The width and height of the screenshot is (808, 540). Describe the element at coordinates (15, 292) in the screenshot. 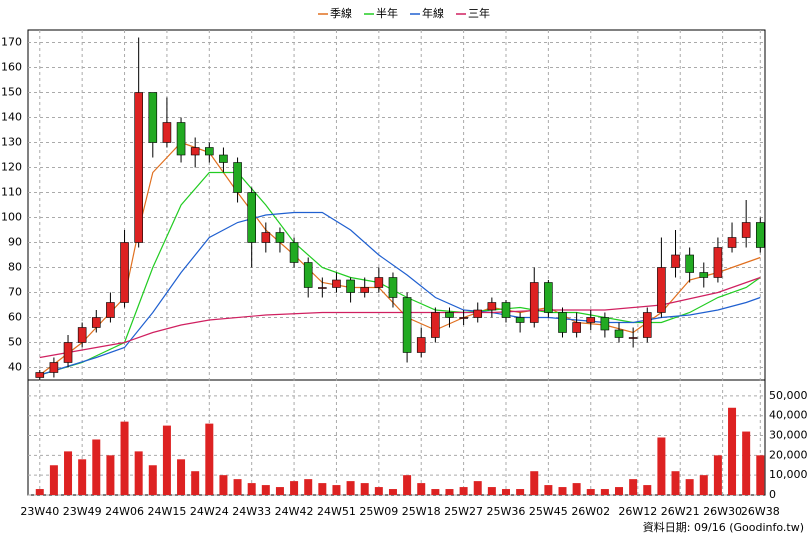

I see `y-tick-label: 70` at that location.